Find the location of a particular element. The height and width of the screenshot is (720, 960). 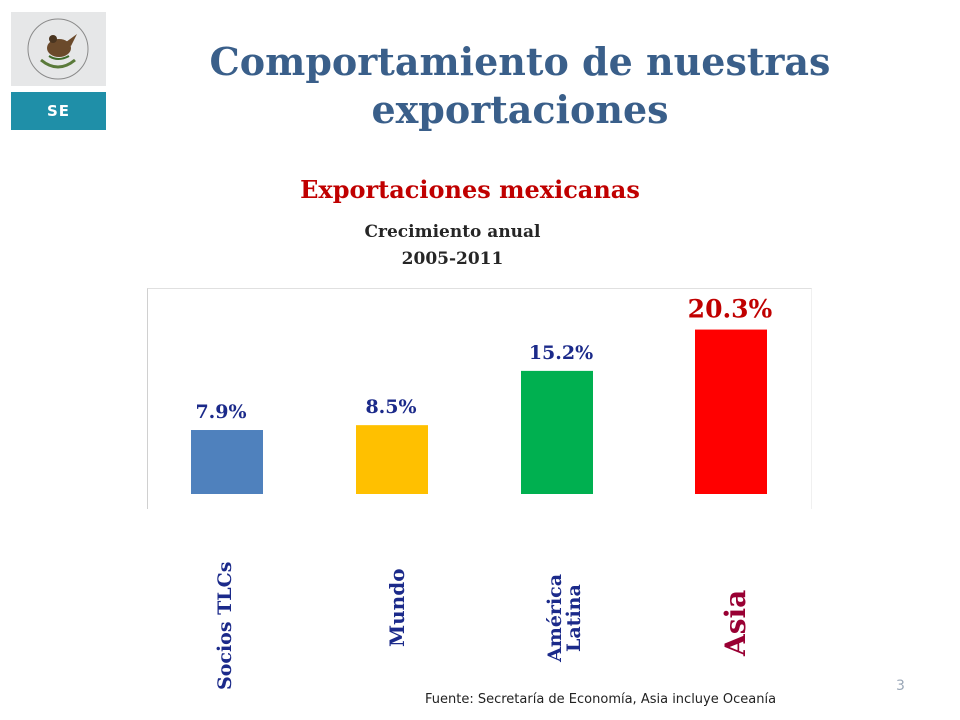

chart-title: Exportaciones mexicanas is located at coordinates (470, 189).